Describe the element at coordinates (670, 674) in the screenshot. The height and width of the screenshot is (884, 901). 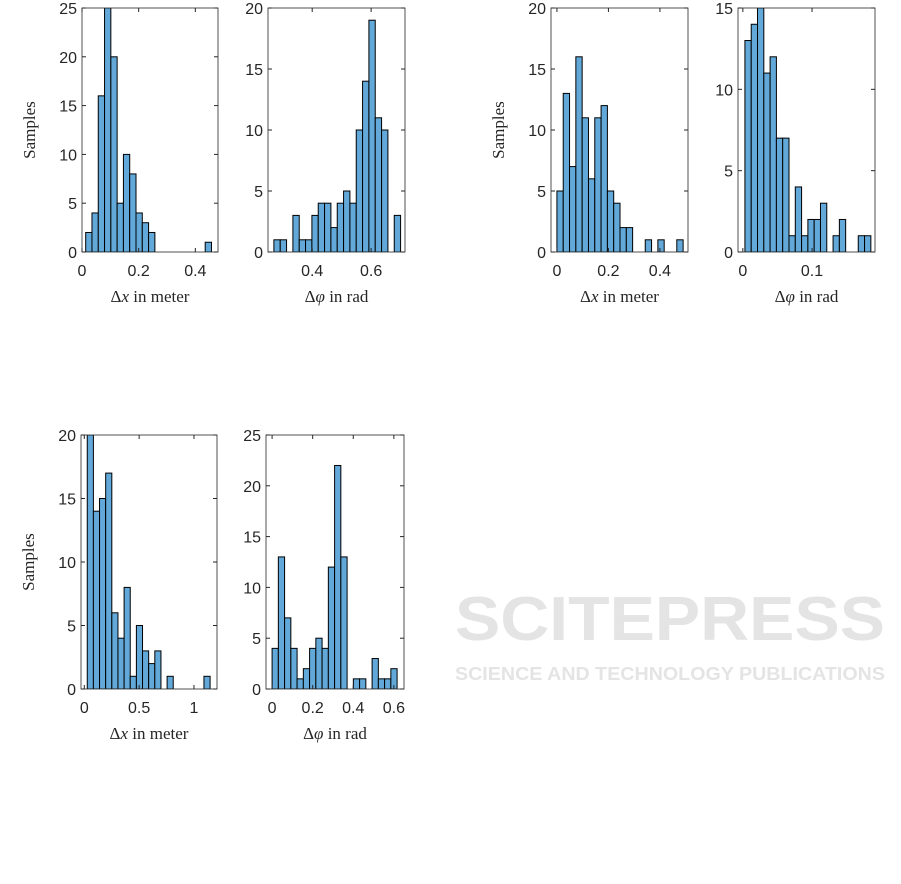
I see `watermark-sub: SCIENCE AND TECHNOLOGY PUBLICATIONS` at that location.